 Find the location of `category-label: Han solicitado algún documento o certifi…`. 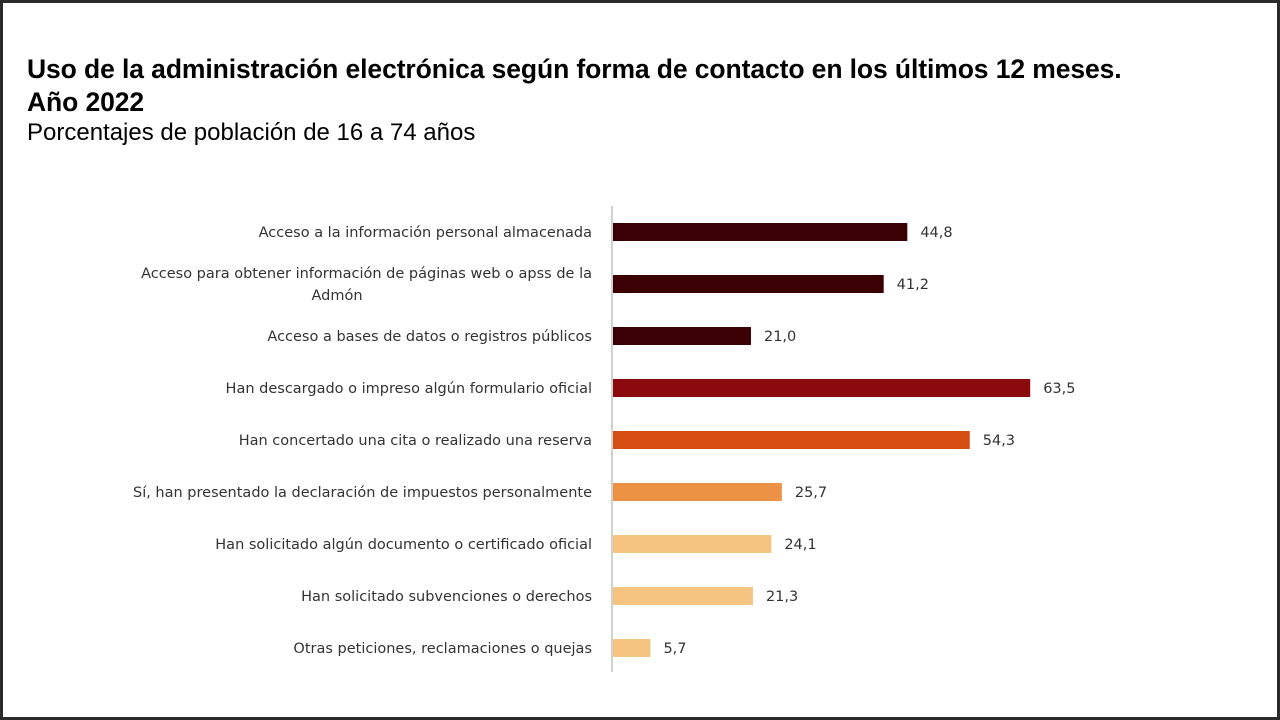

category-label: Han solicitado algún documento o certifi… is located at coordinates (403, 545).